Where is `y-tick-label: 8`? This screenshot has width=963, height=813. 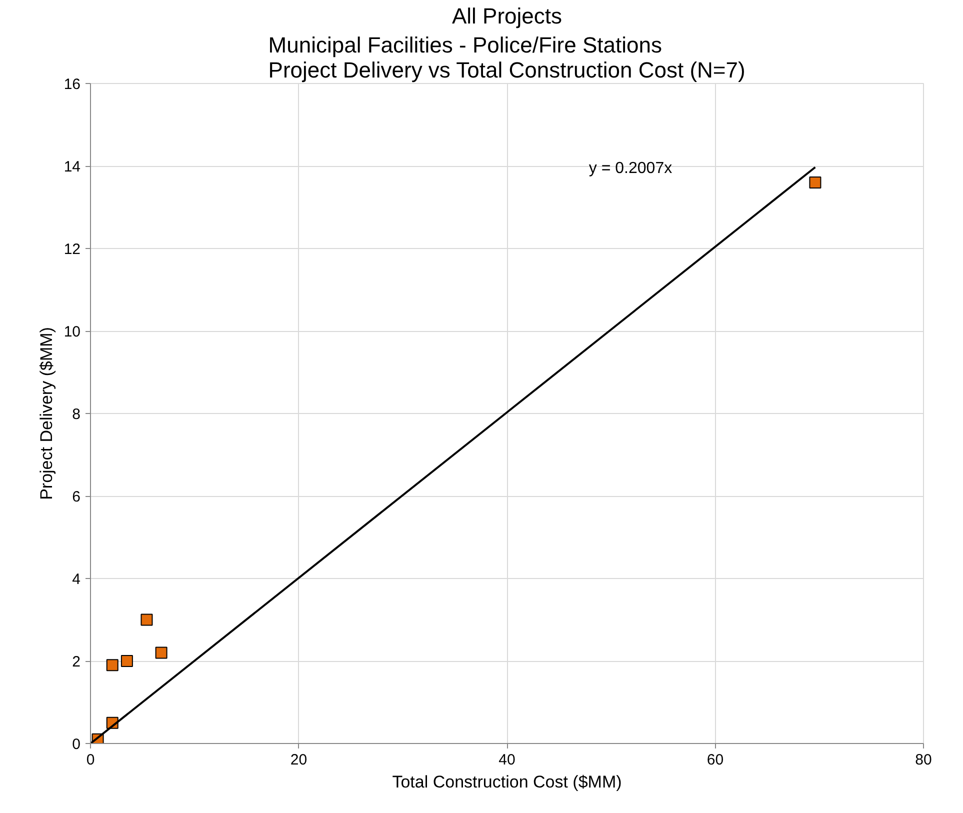 y-tick-label: 8 is located at coordinates (76, 414).